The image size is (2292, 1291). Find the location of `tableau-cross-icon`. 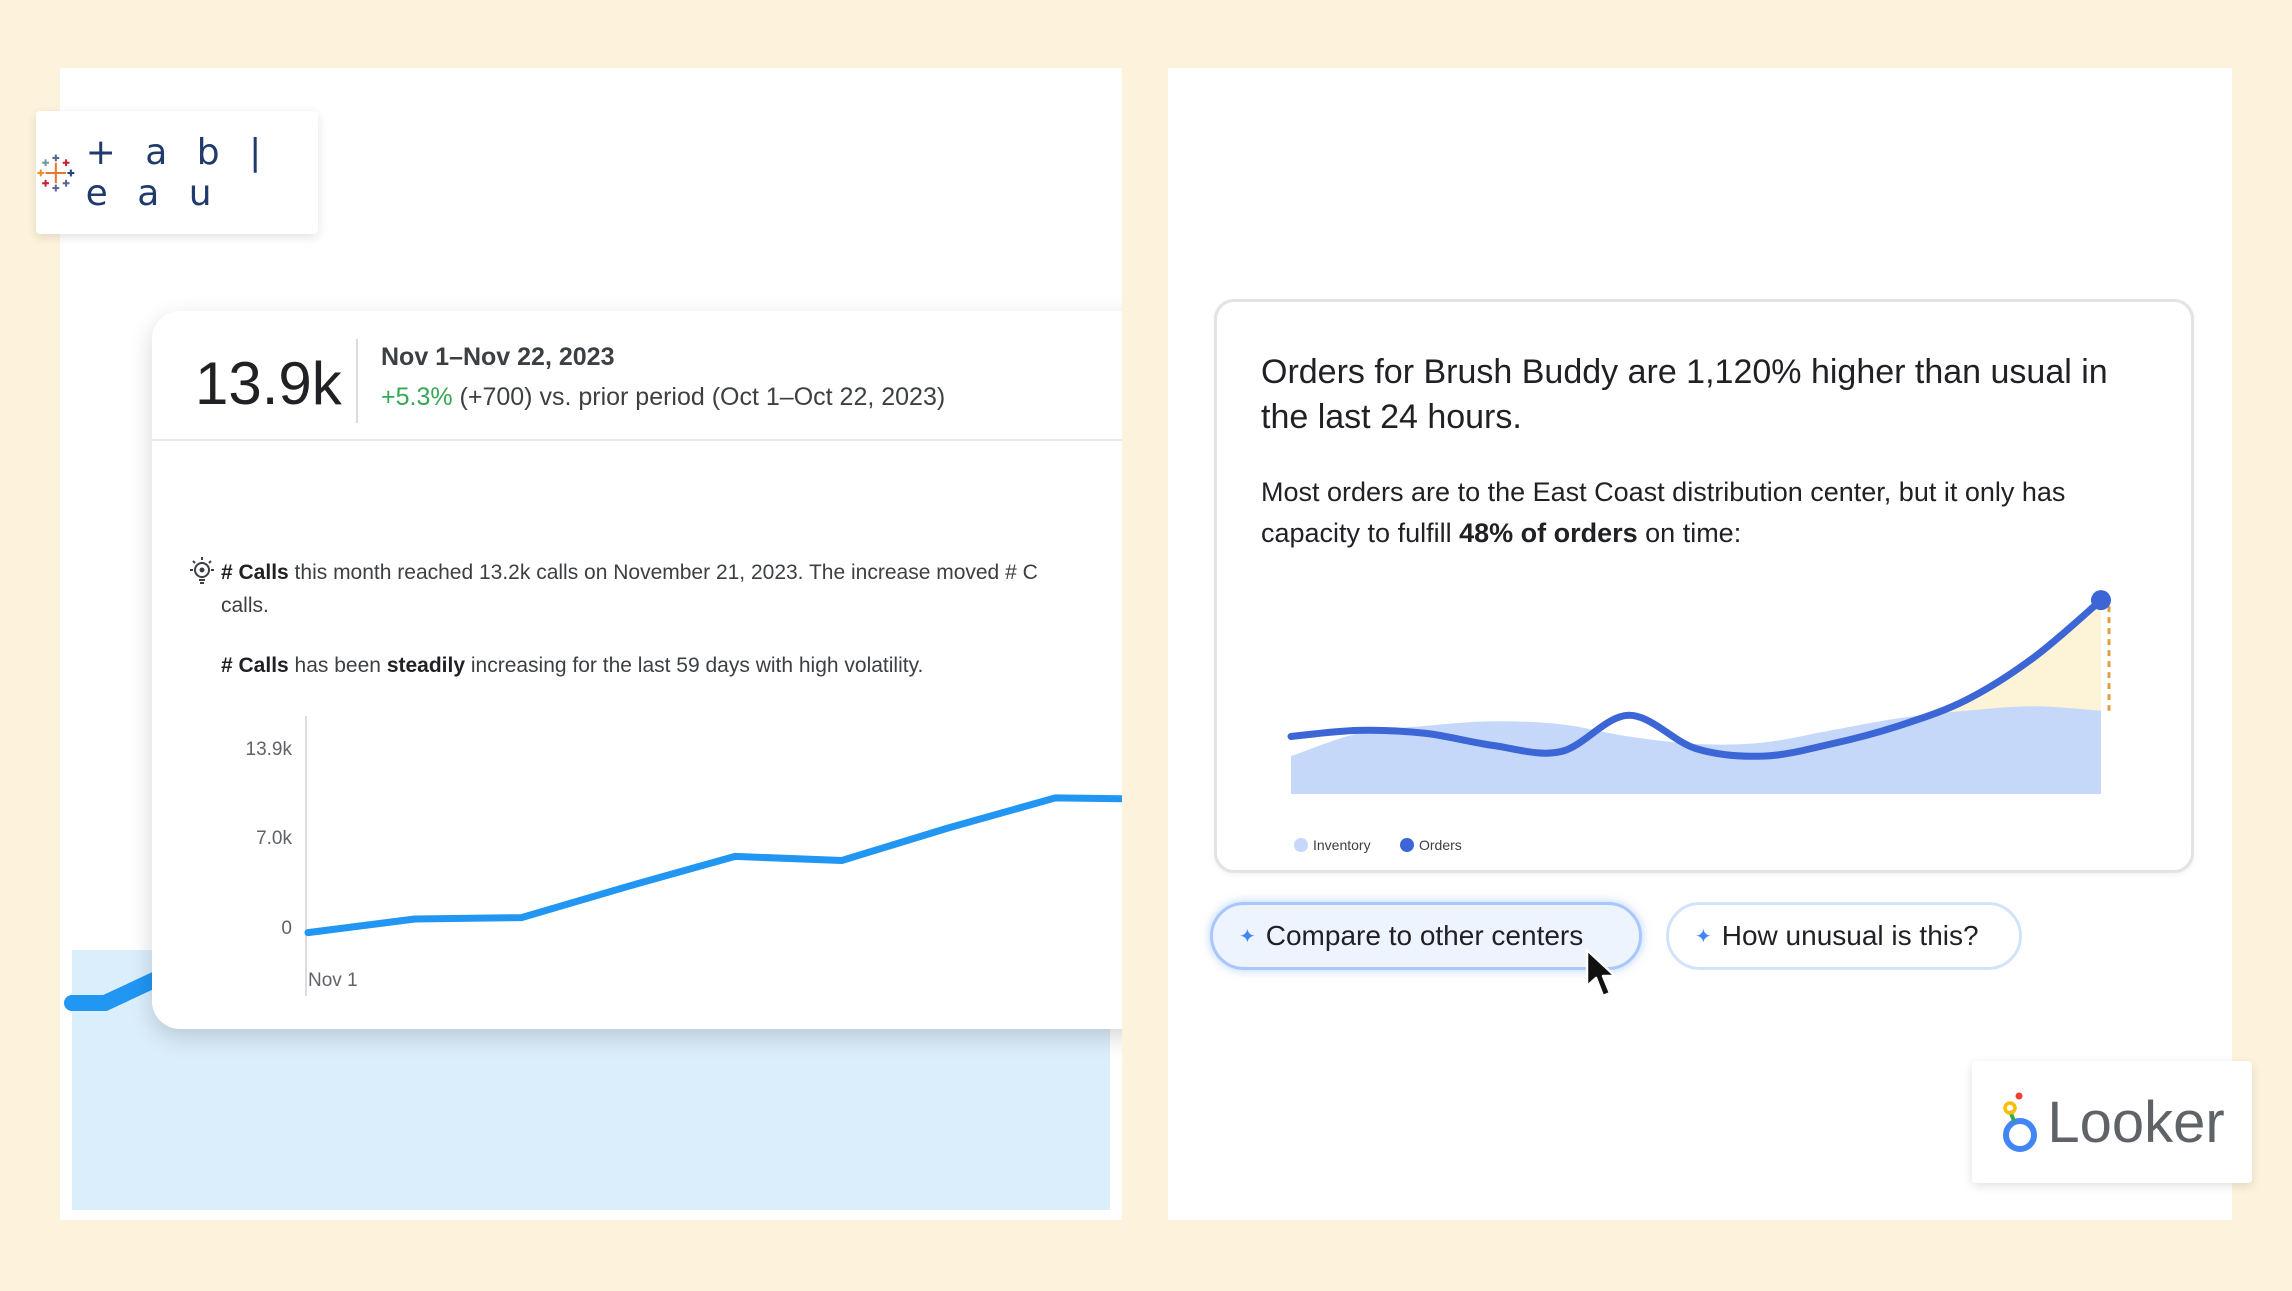

tableau-cross-icon is located at coordinates (56, 172).